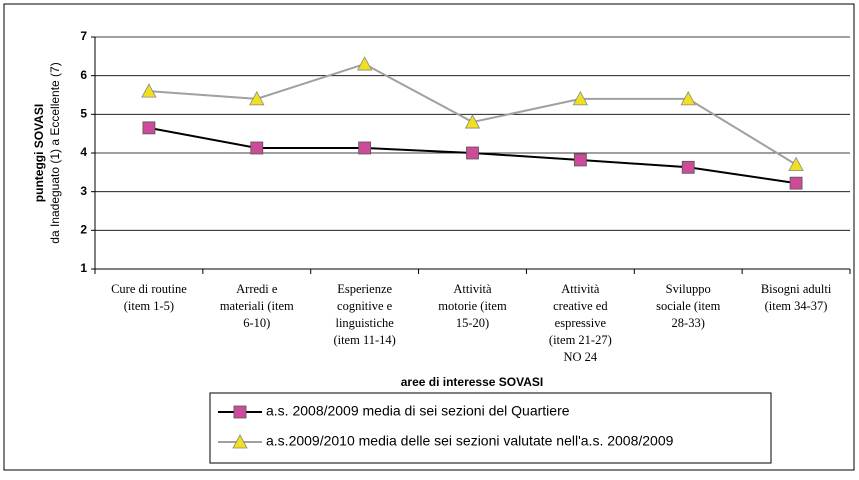  I want to click on y-label: punteggi SOVASI, so click(39, 153).